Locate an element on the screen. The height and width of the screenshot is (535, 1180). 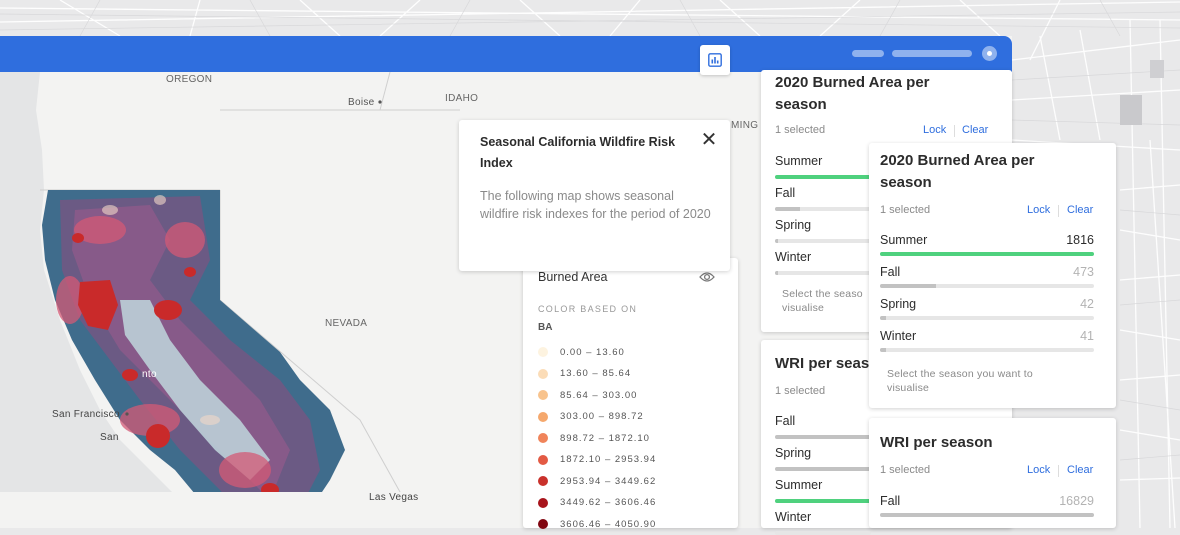
map-label-las-vegas: Las Vegas is located at coordinates (394, 497).